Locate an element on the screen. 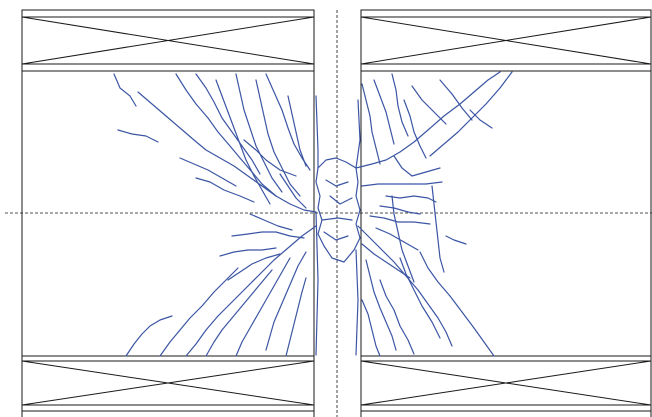 This screenshot has width=652, height=417. support-block-bottom-right is located at coordinates (506, 383).